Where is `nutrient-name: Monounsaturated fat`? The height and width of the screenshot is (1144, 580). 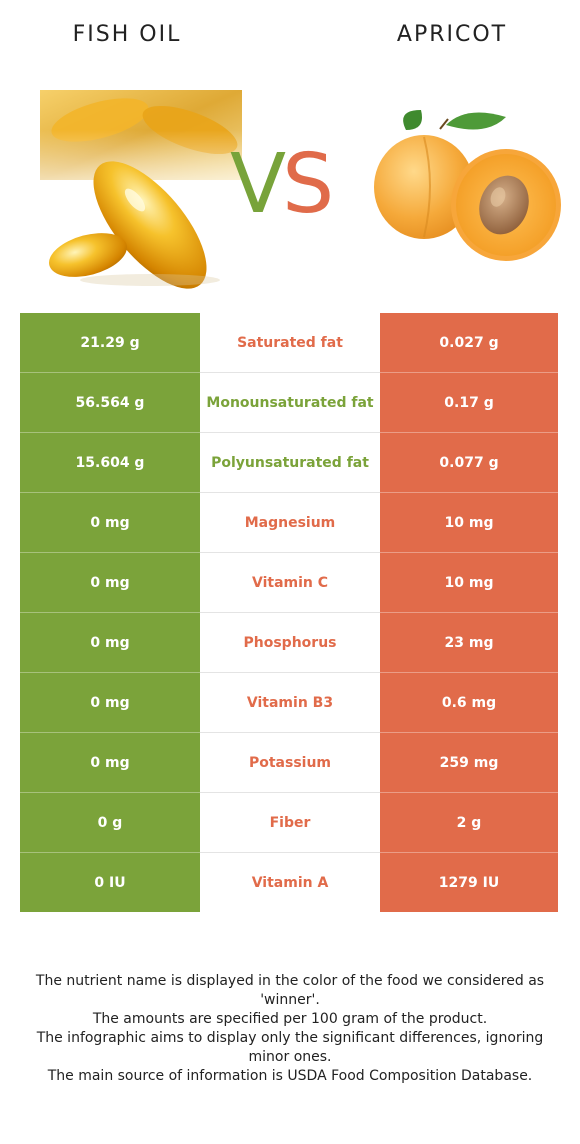 nutrient-name: Monounsaturated fat is located at coordinates (290, 402).